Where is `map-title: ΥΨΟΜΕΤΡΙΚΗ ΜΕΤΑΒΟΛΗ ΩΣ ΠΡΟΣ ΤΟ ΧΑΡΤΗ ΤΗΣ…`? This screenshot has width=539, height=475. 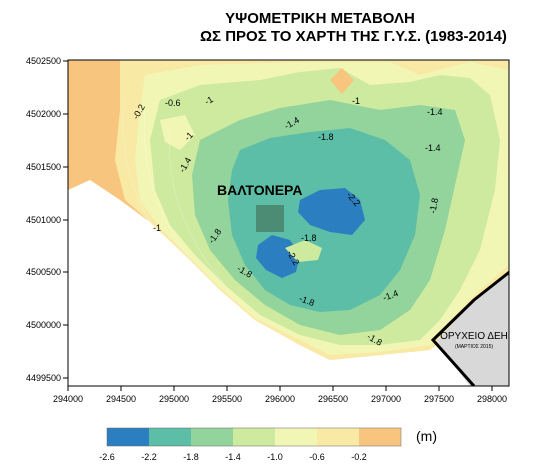
map-title: ΥΨΟΜΕΤΡΙΚΗ ΜΕΤΑΒΟΛΗ ΩΣ ΠΡΟΣ ΤΟ ΧΑΡΤΗ ΤΗΣ… is located at coordinates (353, 28).